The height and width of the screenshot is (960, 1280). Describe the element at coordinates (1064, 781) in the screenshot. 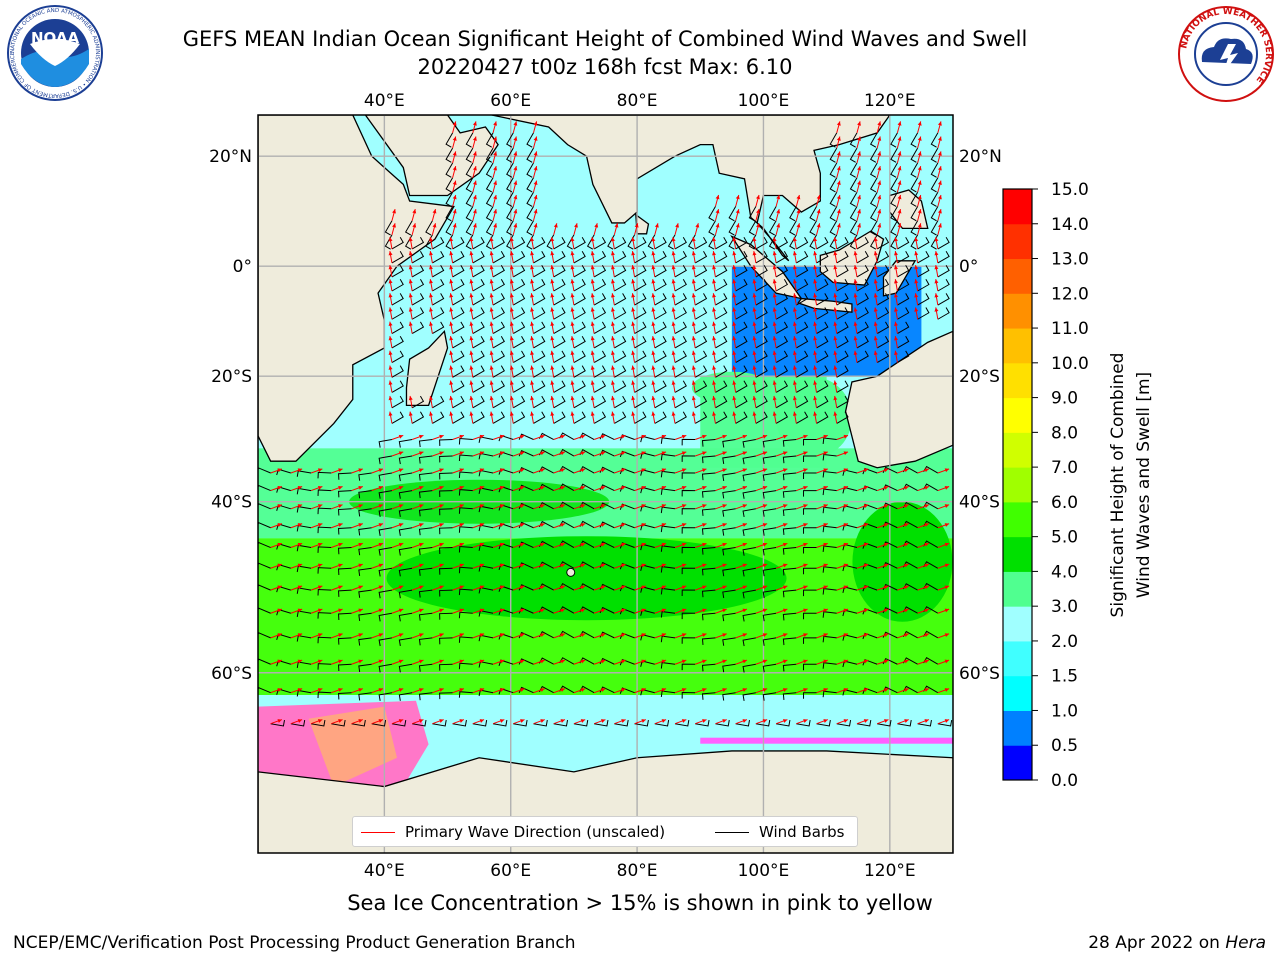

I see `colorbar-tick-label-0: 0.0` at that location.